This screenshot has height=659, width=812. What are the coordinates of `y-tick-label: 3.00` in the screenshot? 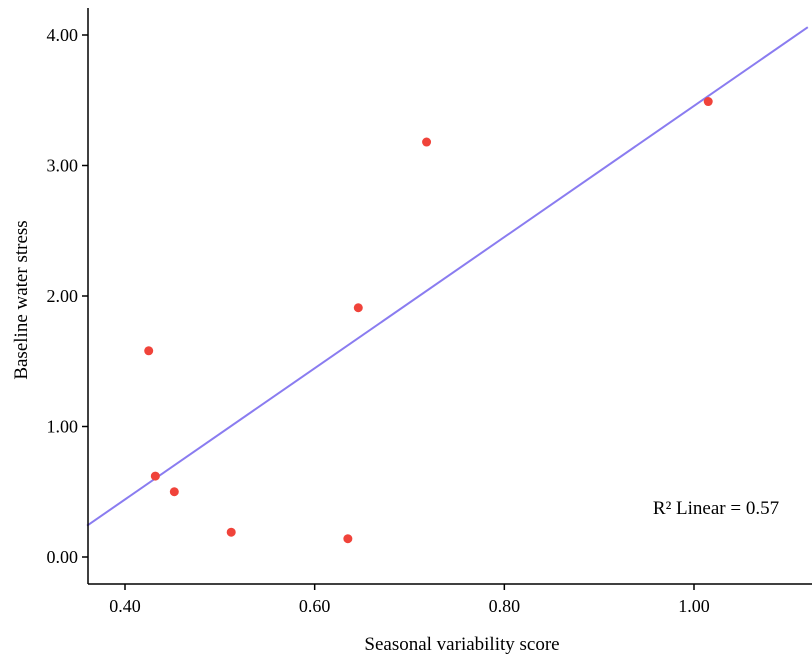 It's located at (63, 166).